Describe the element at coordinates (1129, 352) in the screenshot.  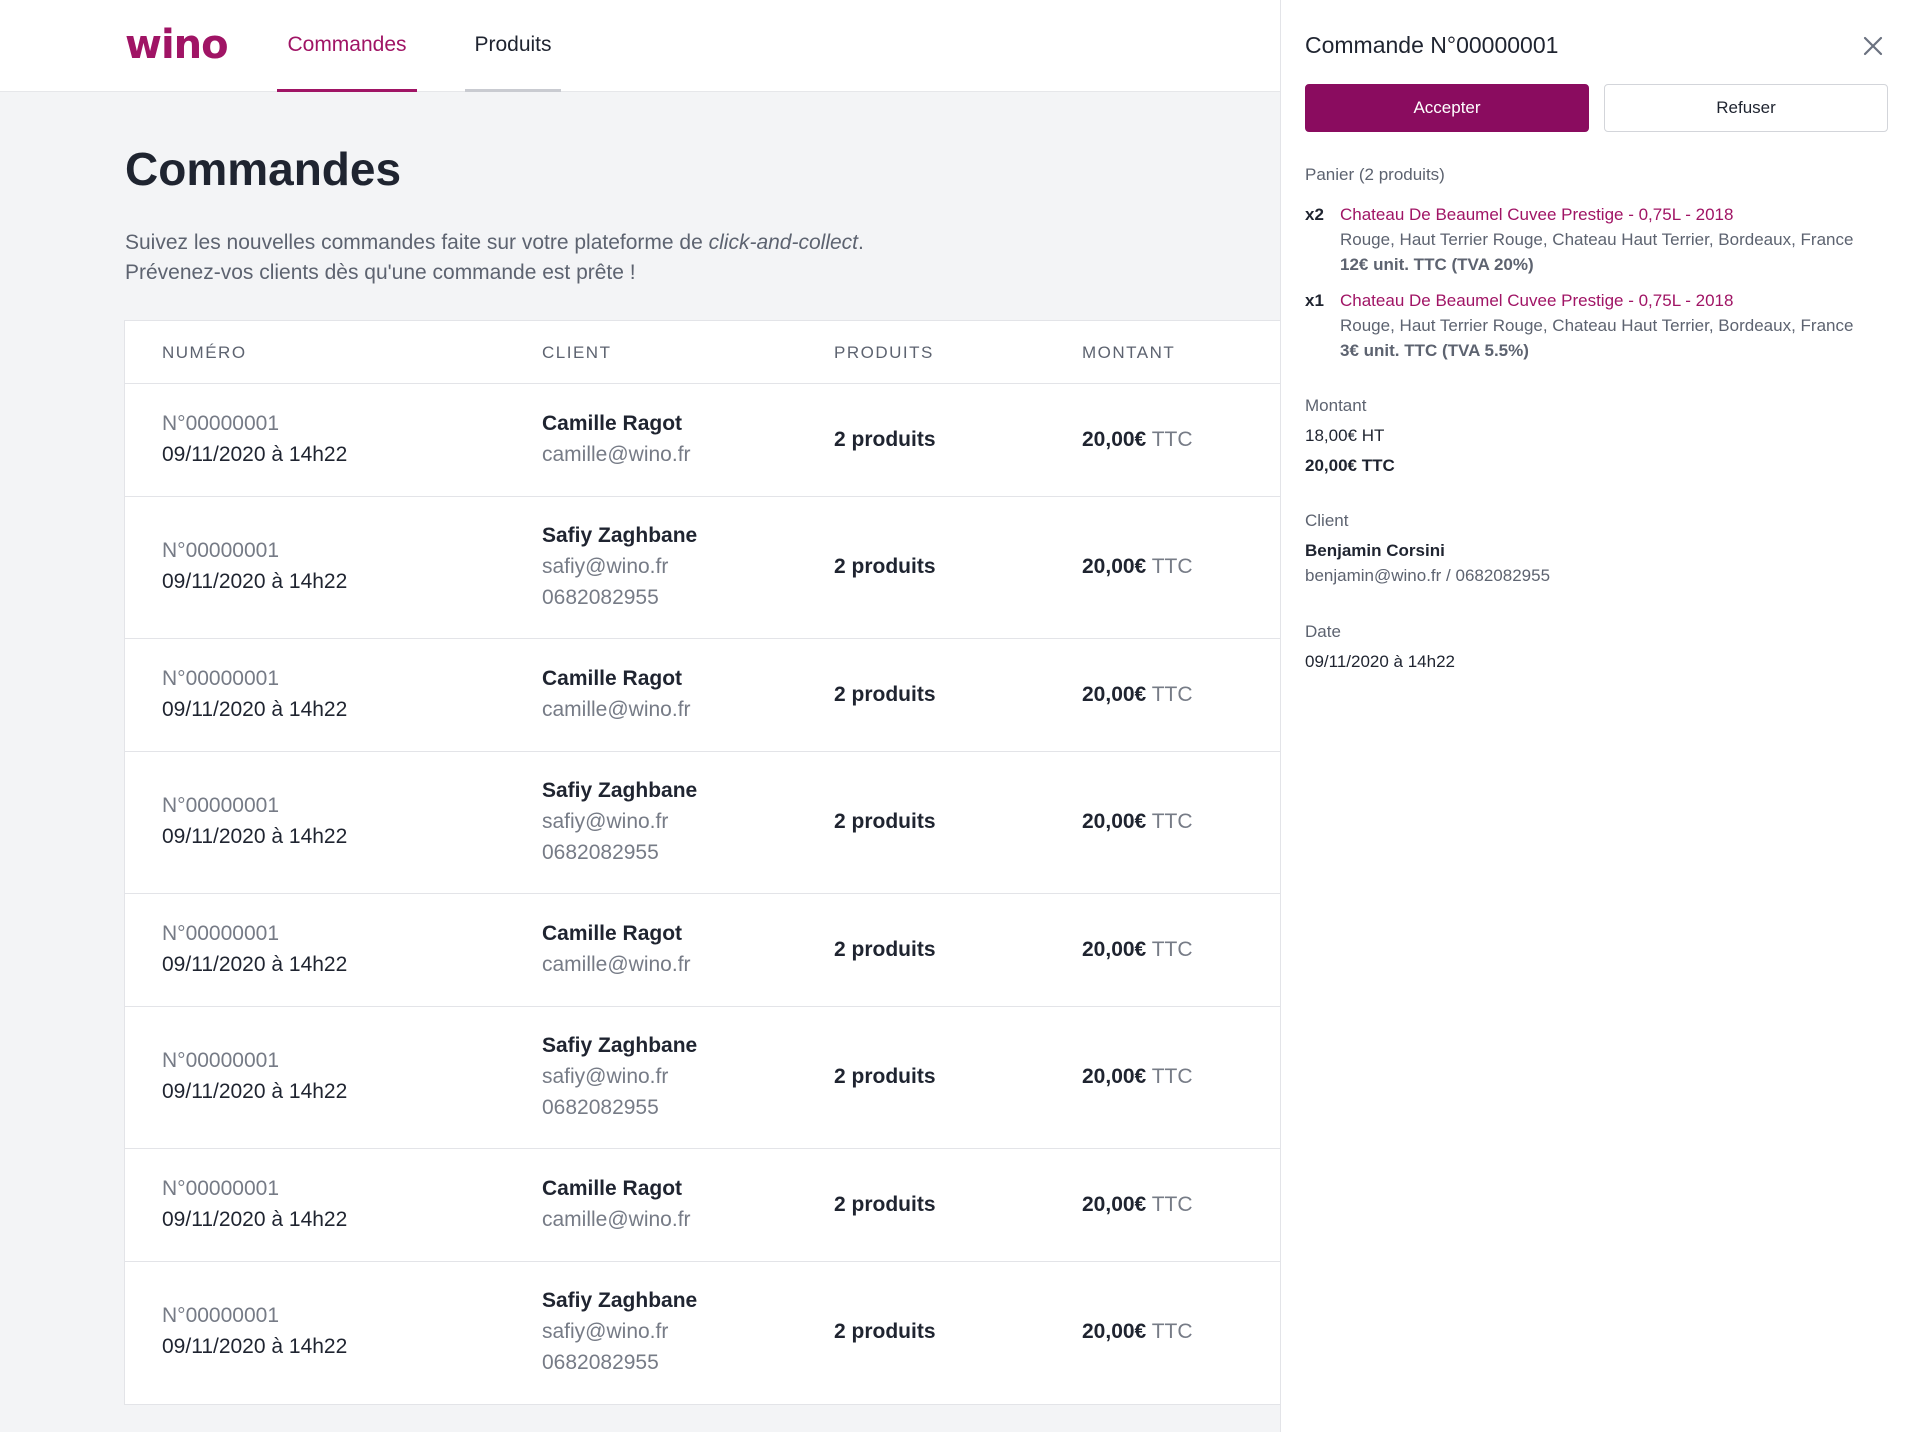
I see `column-header-montant: MONTANT` at that location.